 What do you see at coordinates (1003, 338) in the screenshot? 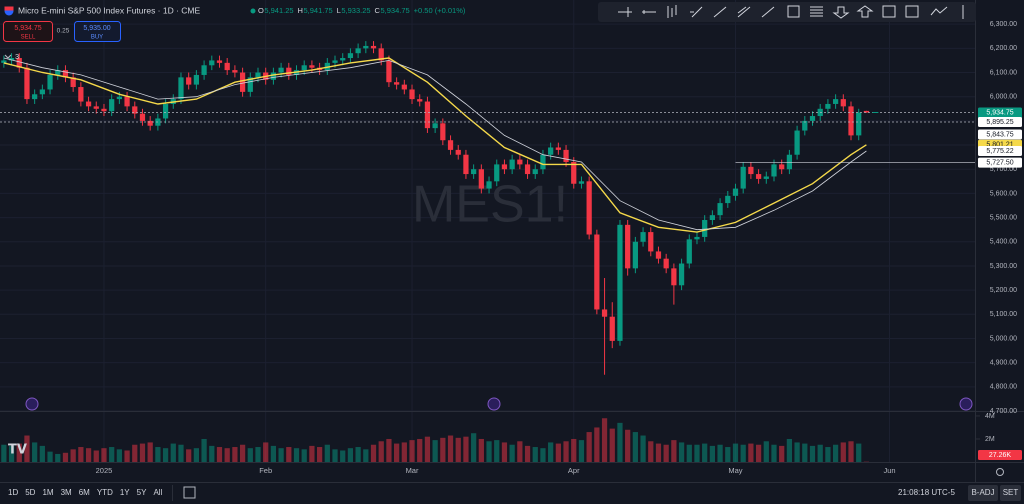
I see `y-tick-label: 5,000.00` at bounding box center [1003, 338].